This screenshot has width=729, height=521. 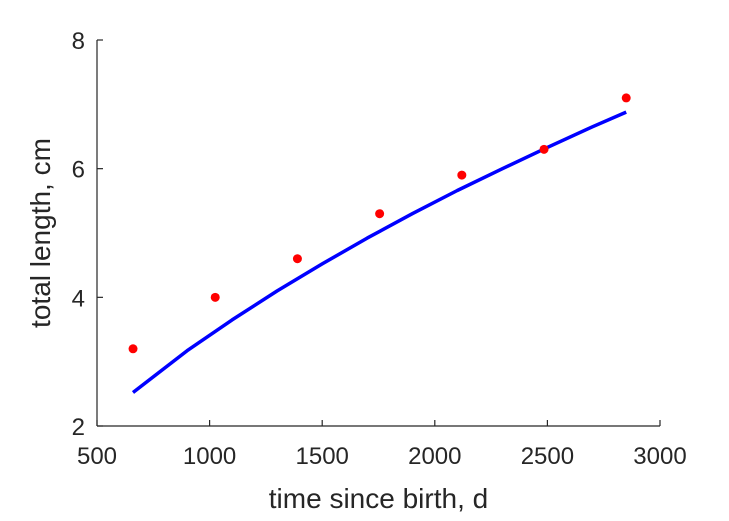 What do you see at coordinates (78, 298) in the screenshot?
I see `y-tick-label: 4` at bounding box center [78, 298].